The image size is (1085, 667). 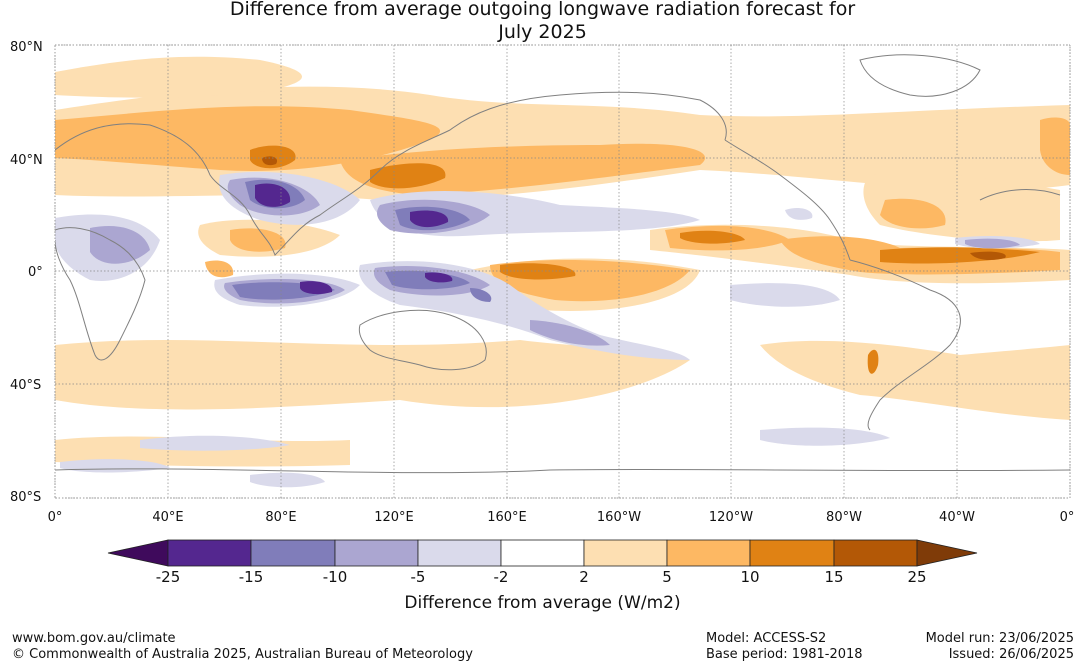 What do you see at coordinates (168, 577) in the screenshot?
I see `colorbar-tick: -25` at bounding box center [168, 577].